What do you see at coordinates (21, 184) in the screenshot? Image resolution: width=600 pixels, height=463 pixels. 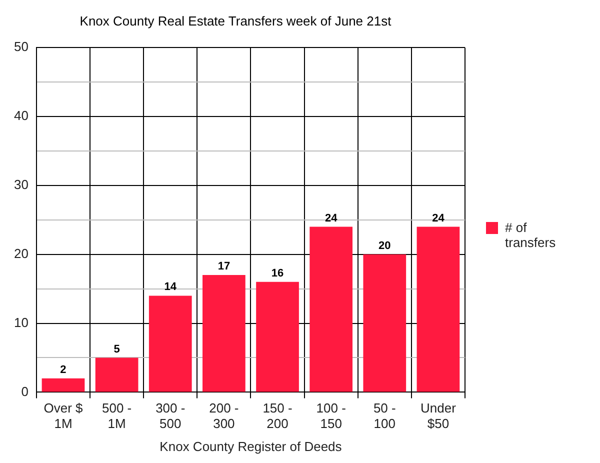 I see `y-tick-label: 30` at bounding box center [21, 184].